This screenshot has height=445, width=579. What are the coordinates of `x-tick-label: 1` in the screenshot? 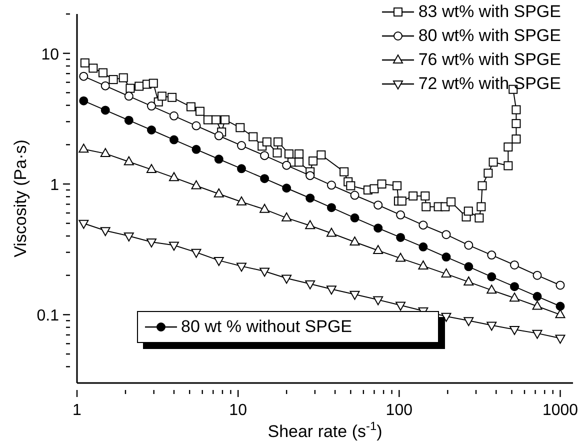 It's located at (77, 410).